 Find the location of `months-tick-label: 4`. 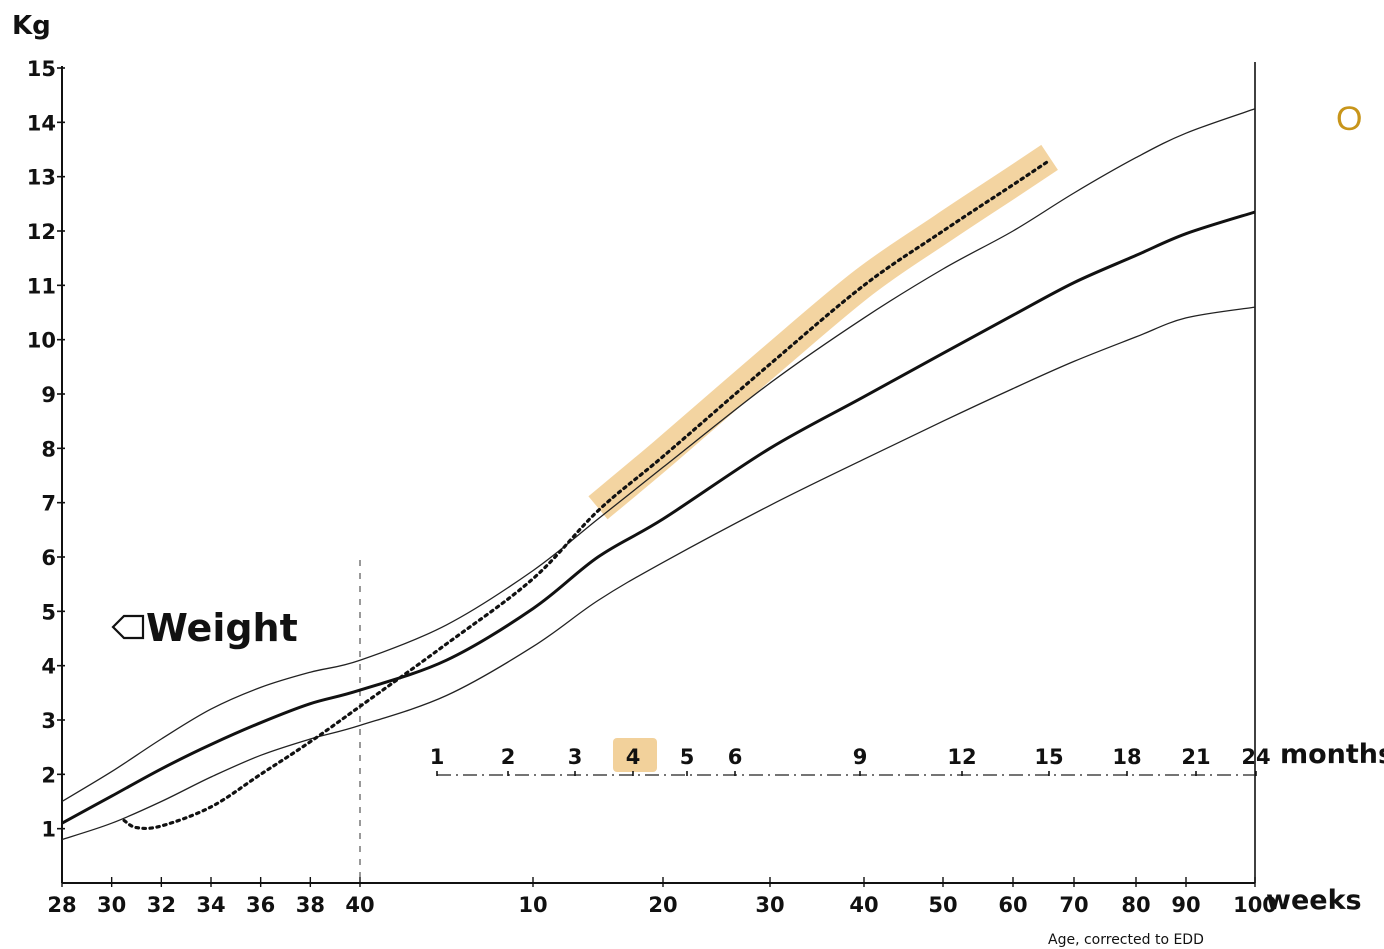

months-tick-label: 4 is located at coordinates (633, 757).